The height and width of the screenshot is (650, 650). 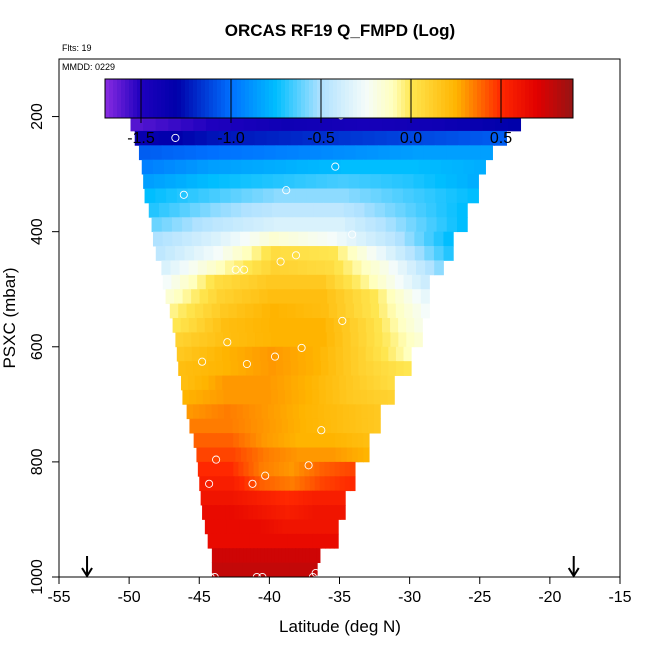 What do you see at coordinates (37, 577) in the screenshot?
I see `y-tick-label: 1000` at bounding box center [37, 577].